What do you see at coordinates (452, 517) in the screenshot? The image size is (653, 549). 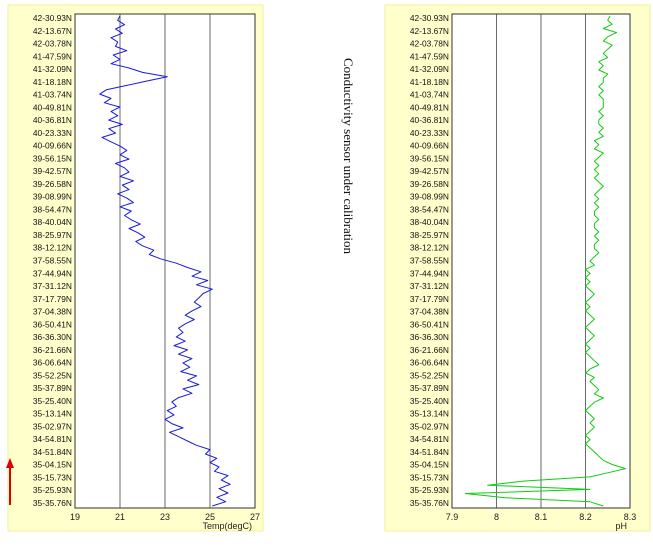 I see `x-tick-label: 7.9` at bounding box center [452, 517].